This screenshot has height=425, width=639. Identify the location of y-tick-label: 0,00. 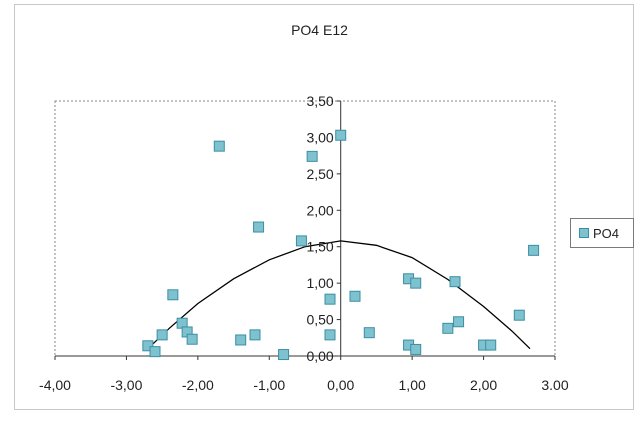
(319, 356).